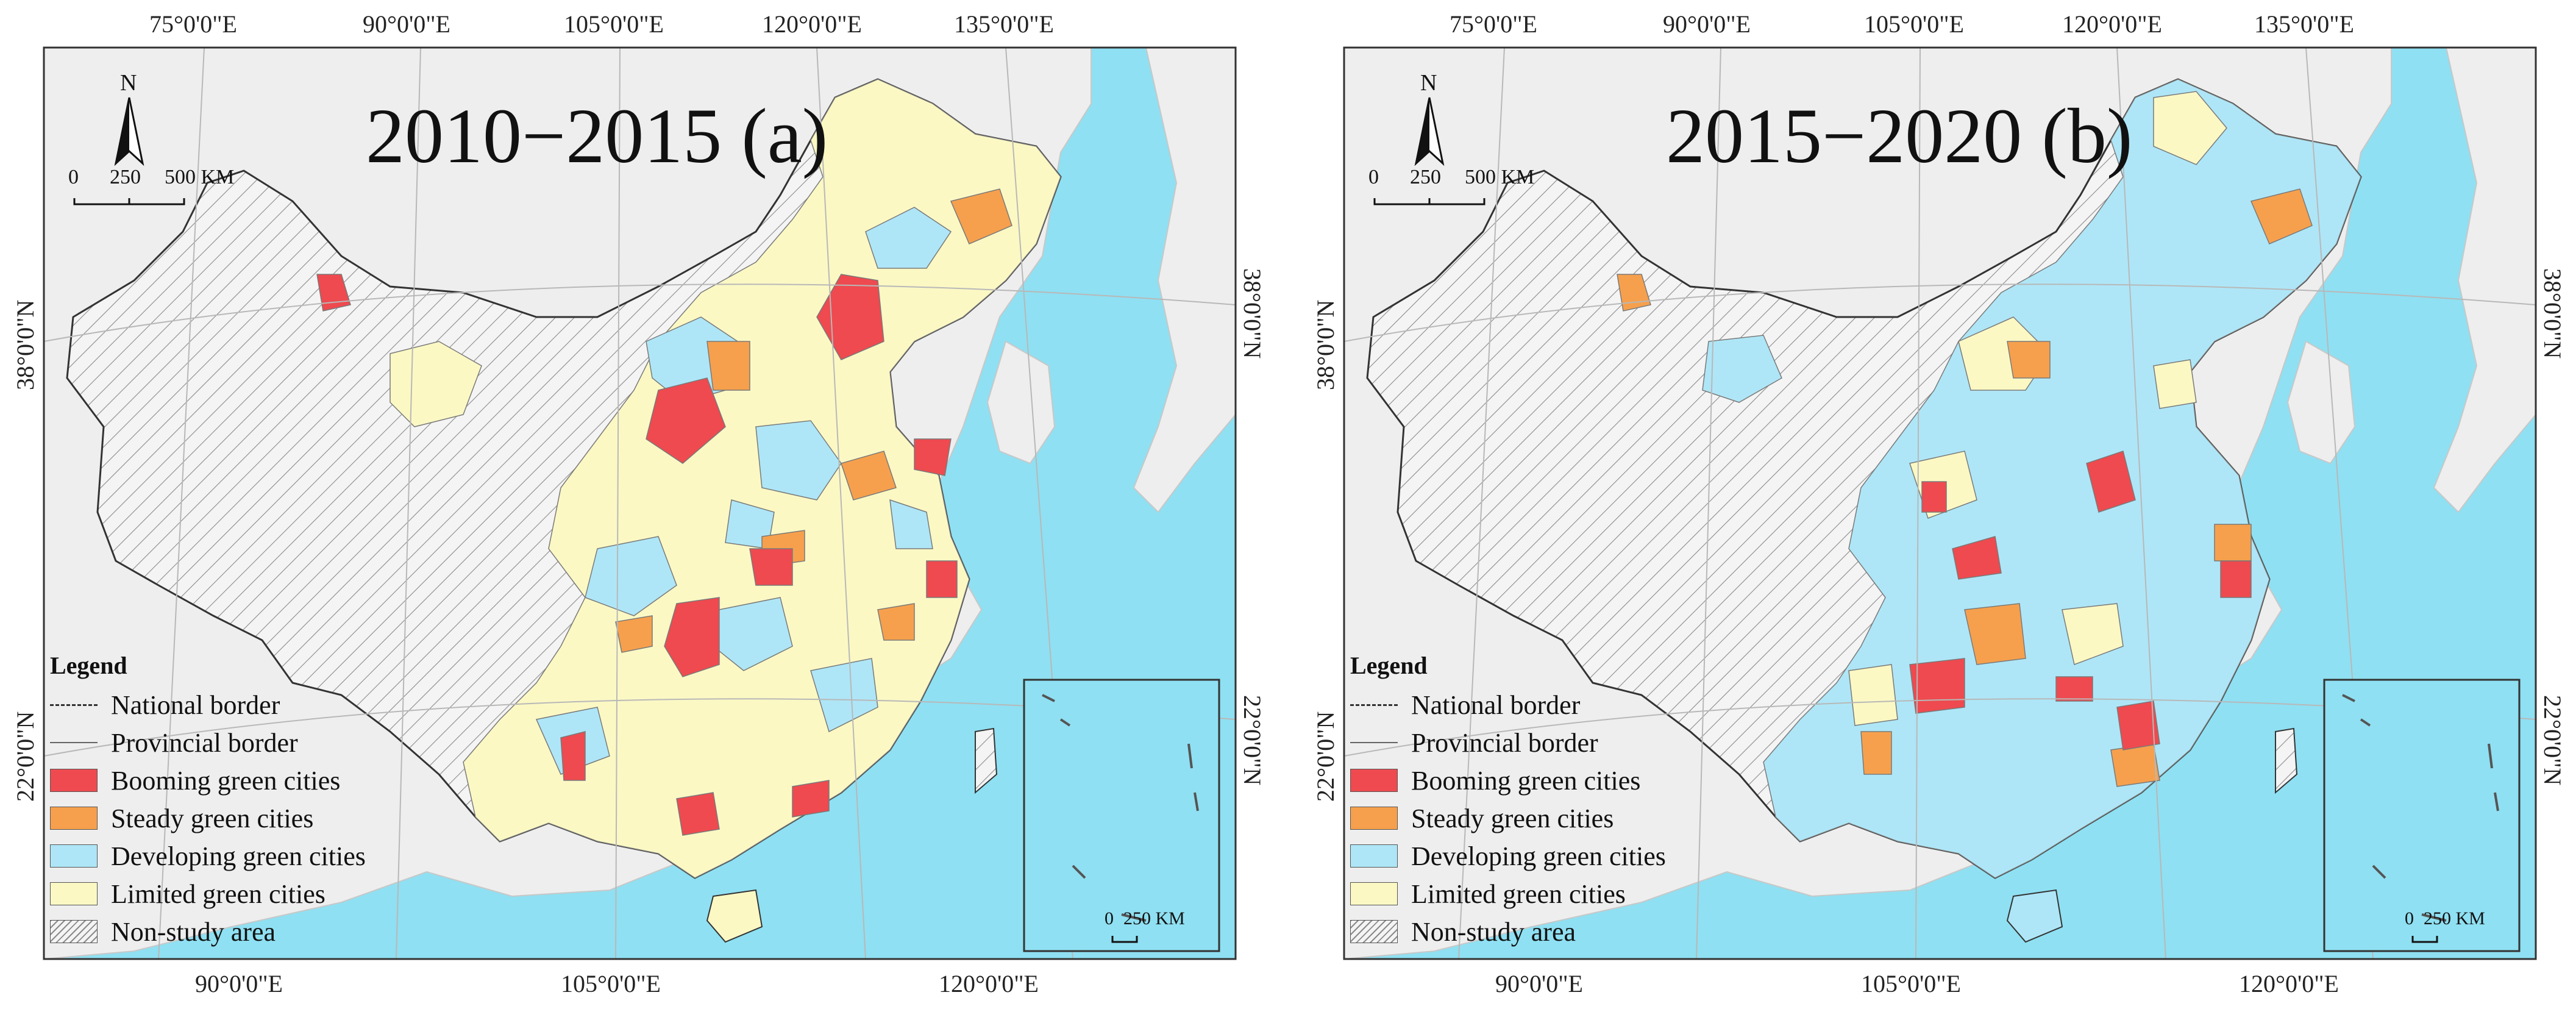 Image resolution: width=2576 pixels, height=1009 pixels. Describe the element at coordinates (1493, 24) in the screenshot. I see `coord-top-75e: 75°0'0"E` at that location.